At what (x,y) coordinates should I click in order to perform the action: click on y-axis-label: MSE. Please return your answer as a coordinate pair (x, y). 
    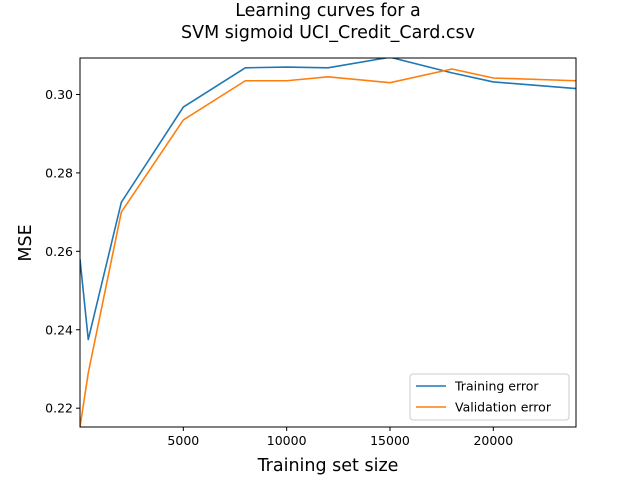
    Looking at the image, I should click on (26, 242).